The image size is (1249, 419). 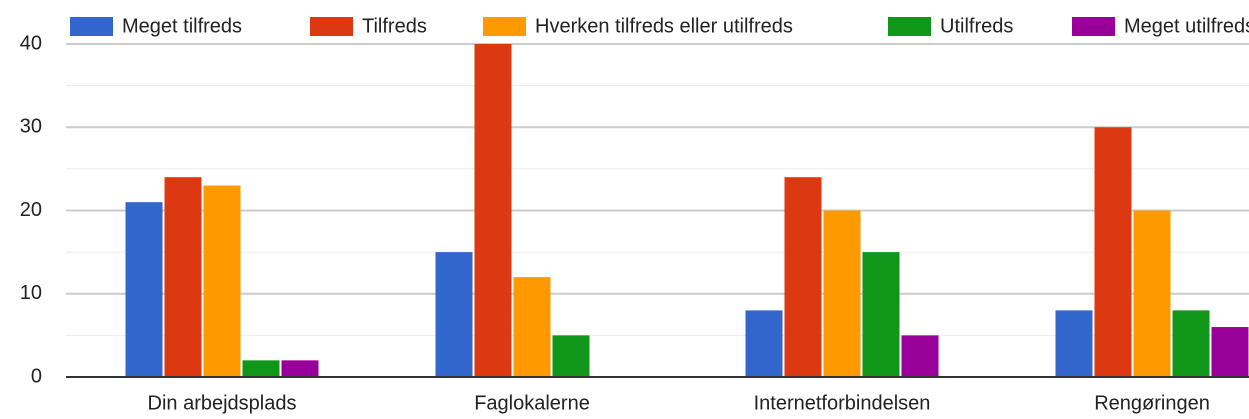 I want to click on legend-label: Tilfreds, so click(x=394, y=26).